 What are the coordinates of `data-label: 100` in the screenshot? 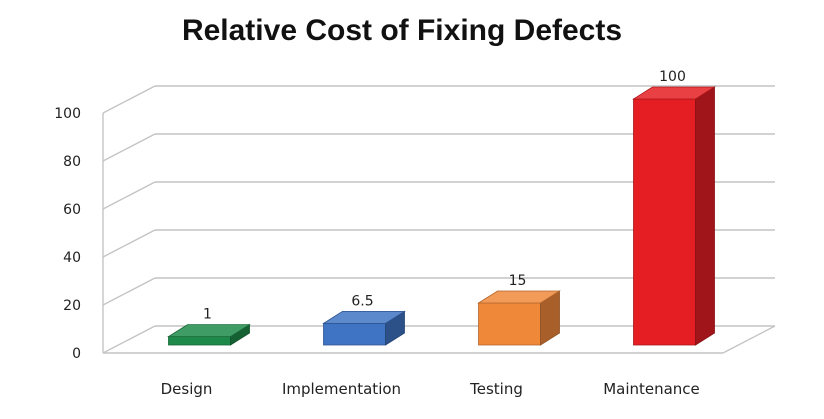 It's located at (672, 77).